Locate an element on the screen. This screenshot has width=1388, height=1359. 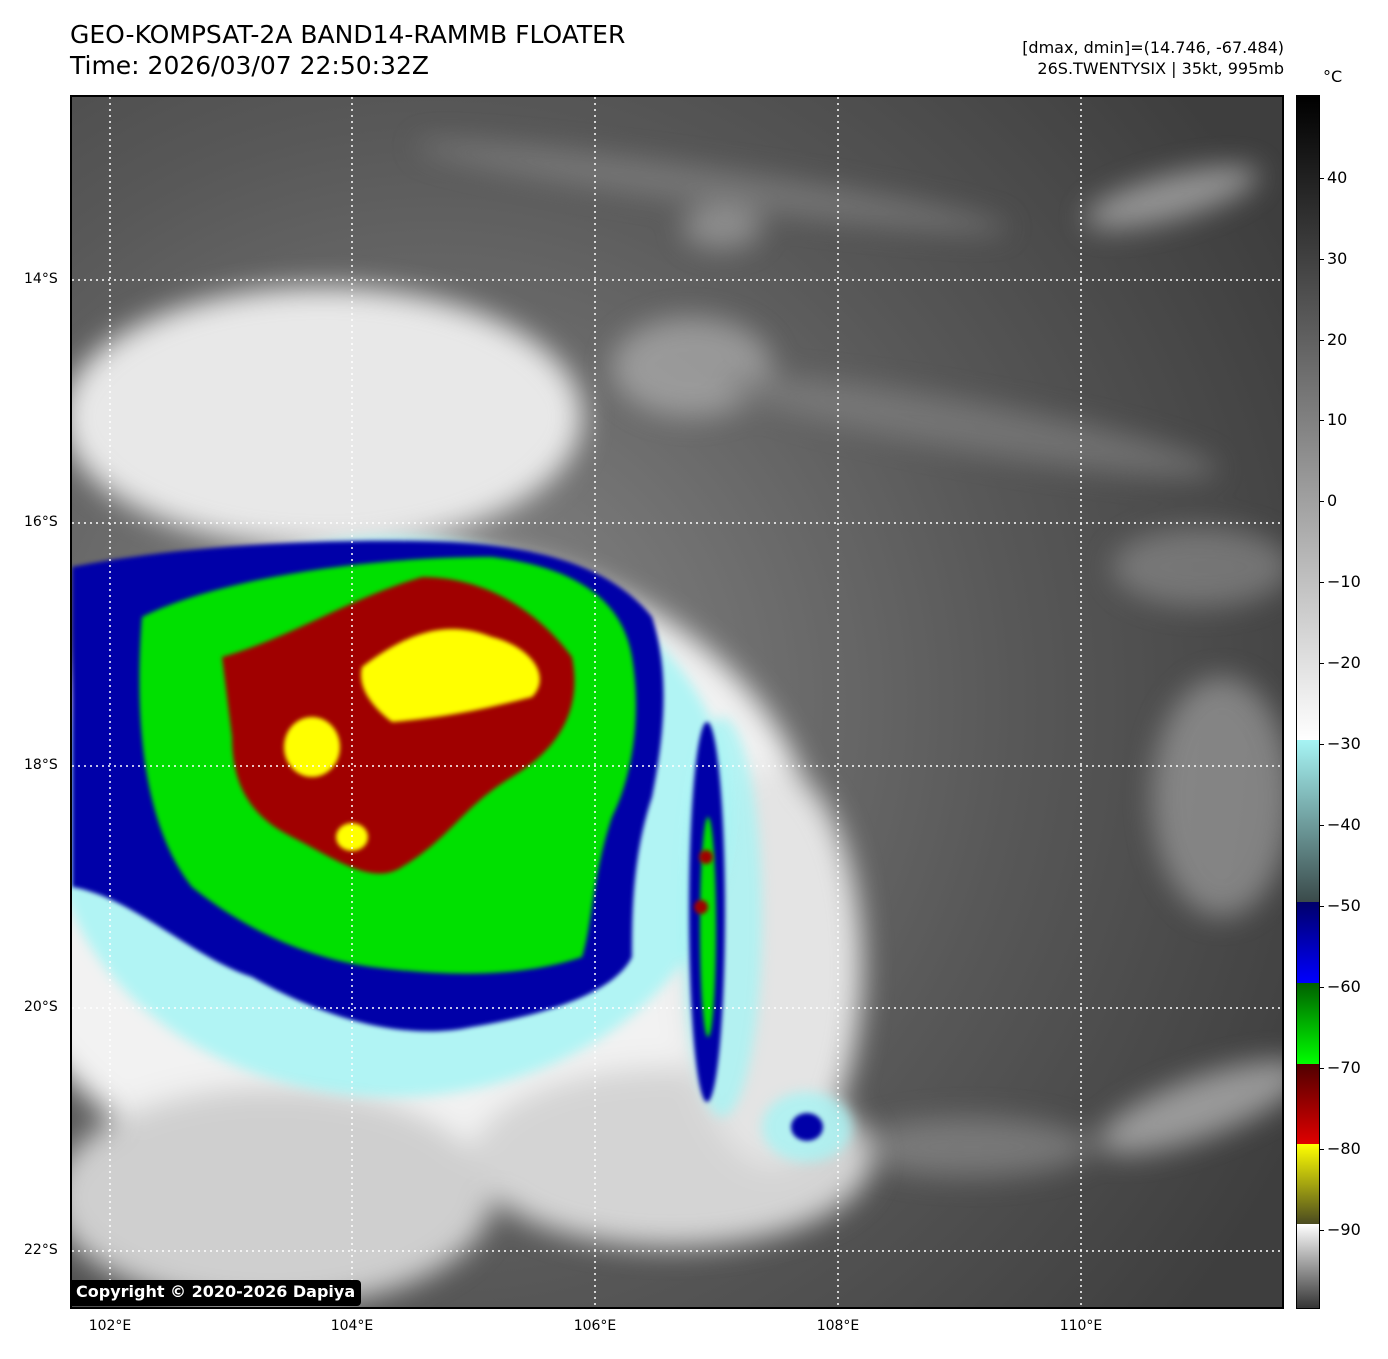
colorbar-tick: −90 is located at coordinates (1344, 1230).